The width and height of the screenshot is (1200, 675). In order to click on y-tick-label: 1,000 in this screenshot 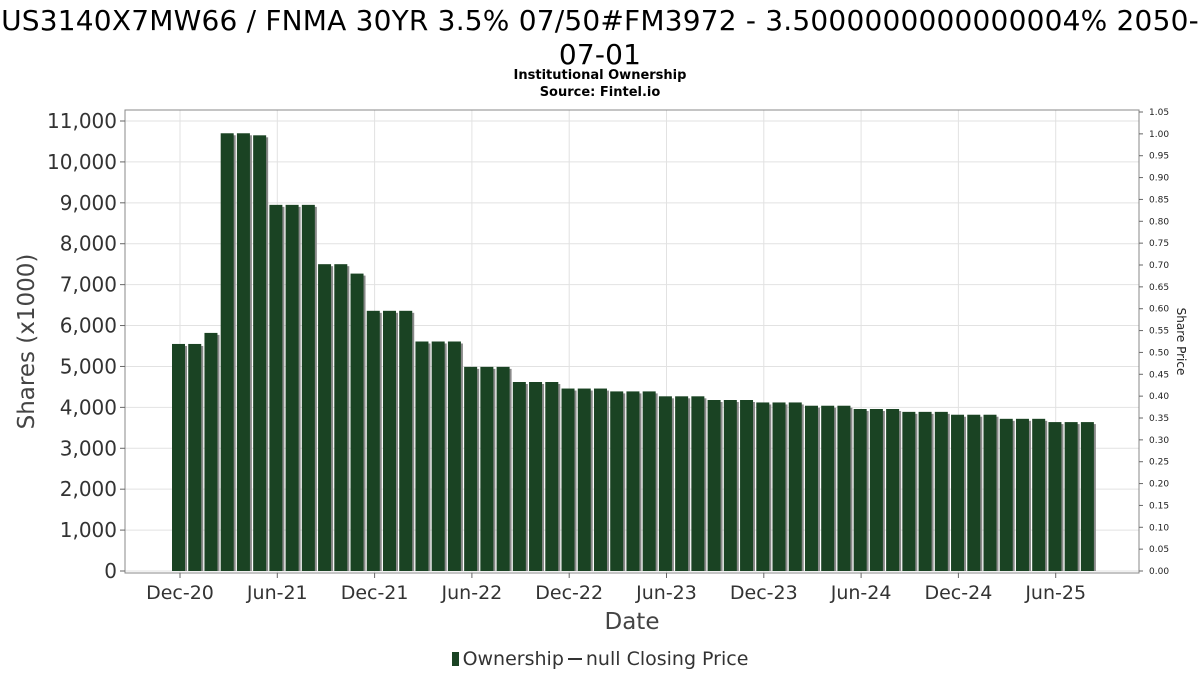, I will do `click(88, 530)`.